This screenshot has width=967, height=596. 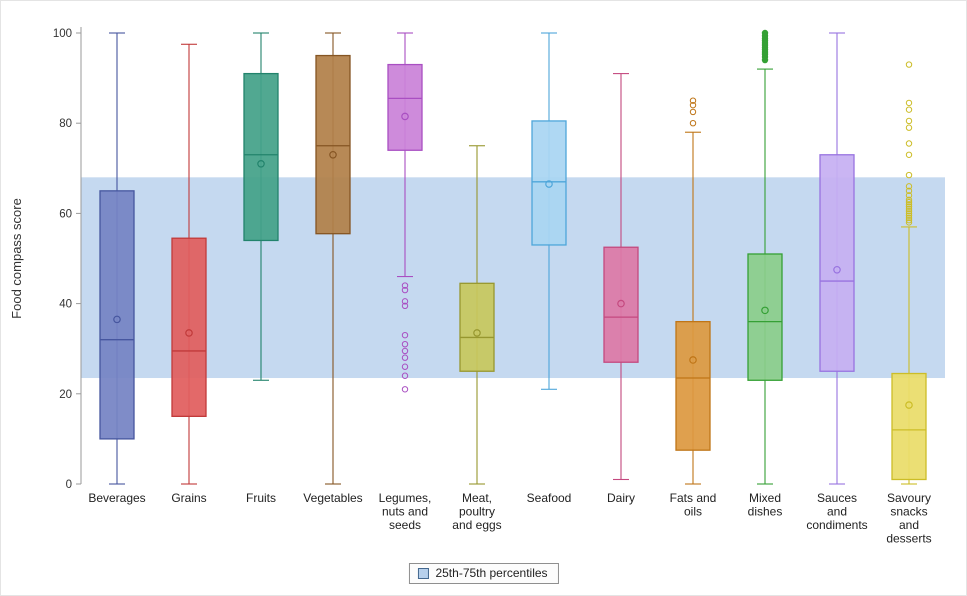 I want to click on category-label-fruits: Fruits, so click(x=261, y=498).